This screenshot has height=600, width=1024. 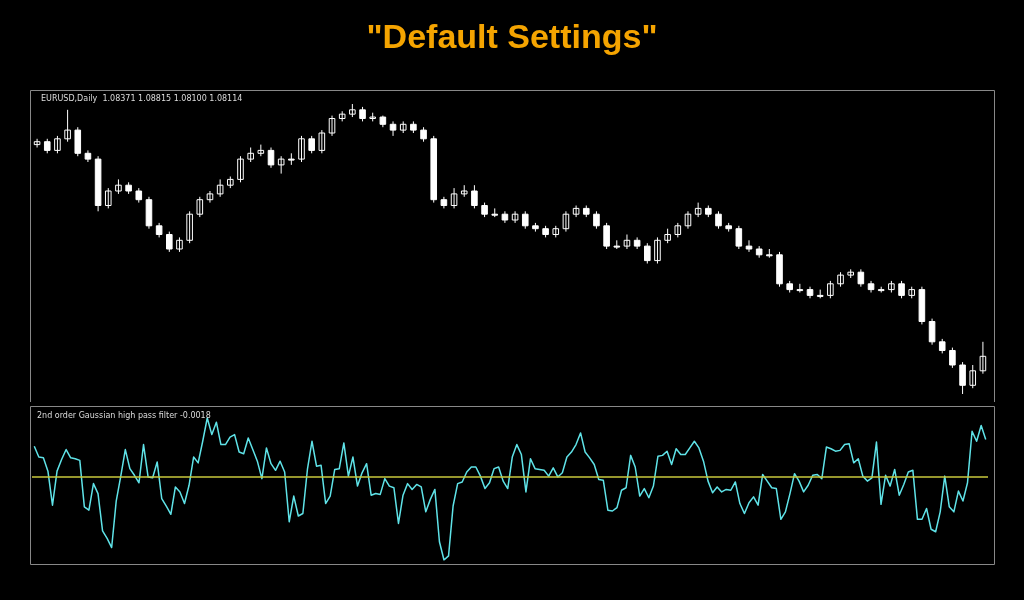 I want to click on chart-title: "Default Settings", so click(x=512, y=36).